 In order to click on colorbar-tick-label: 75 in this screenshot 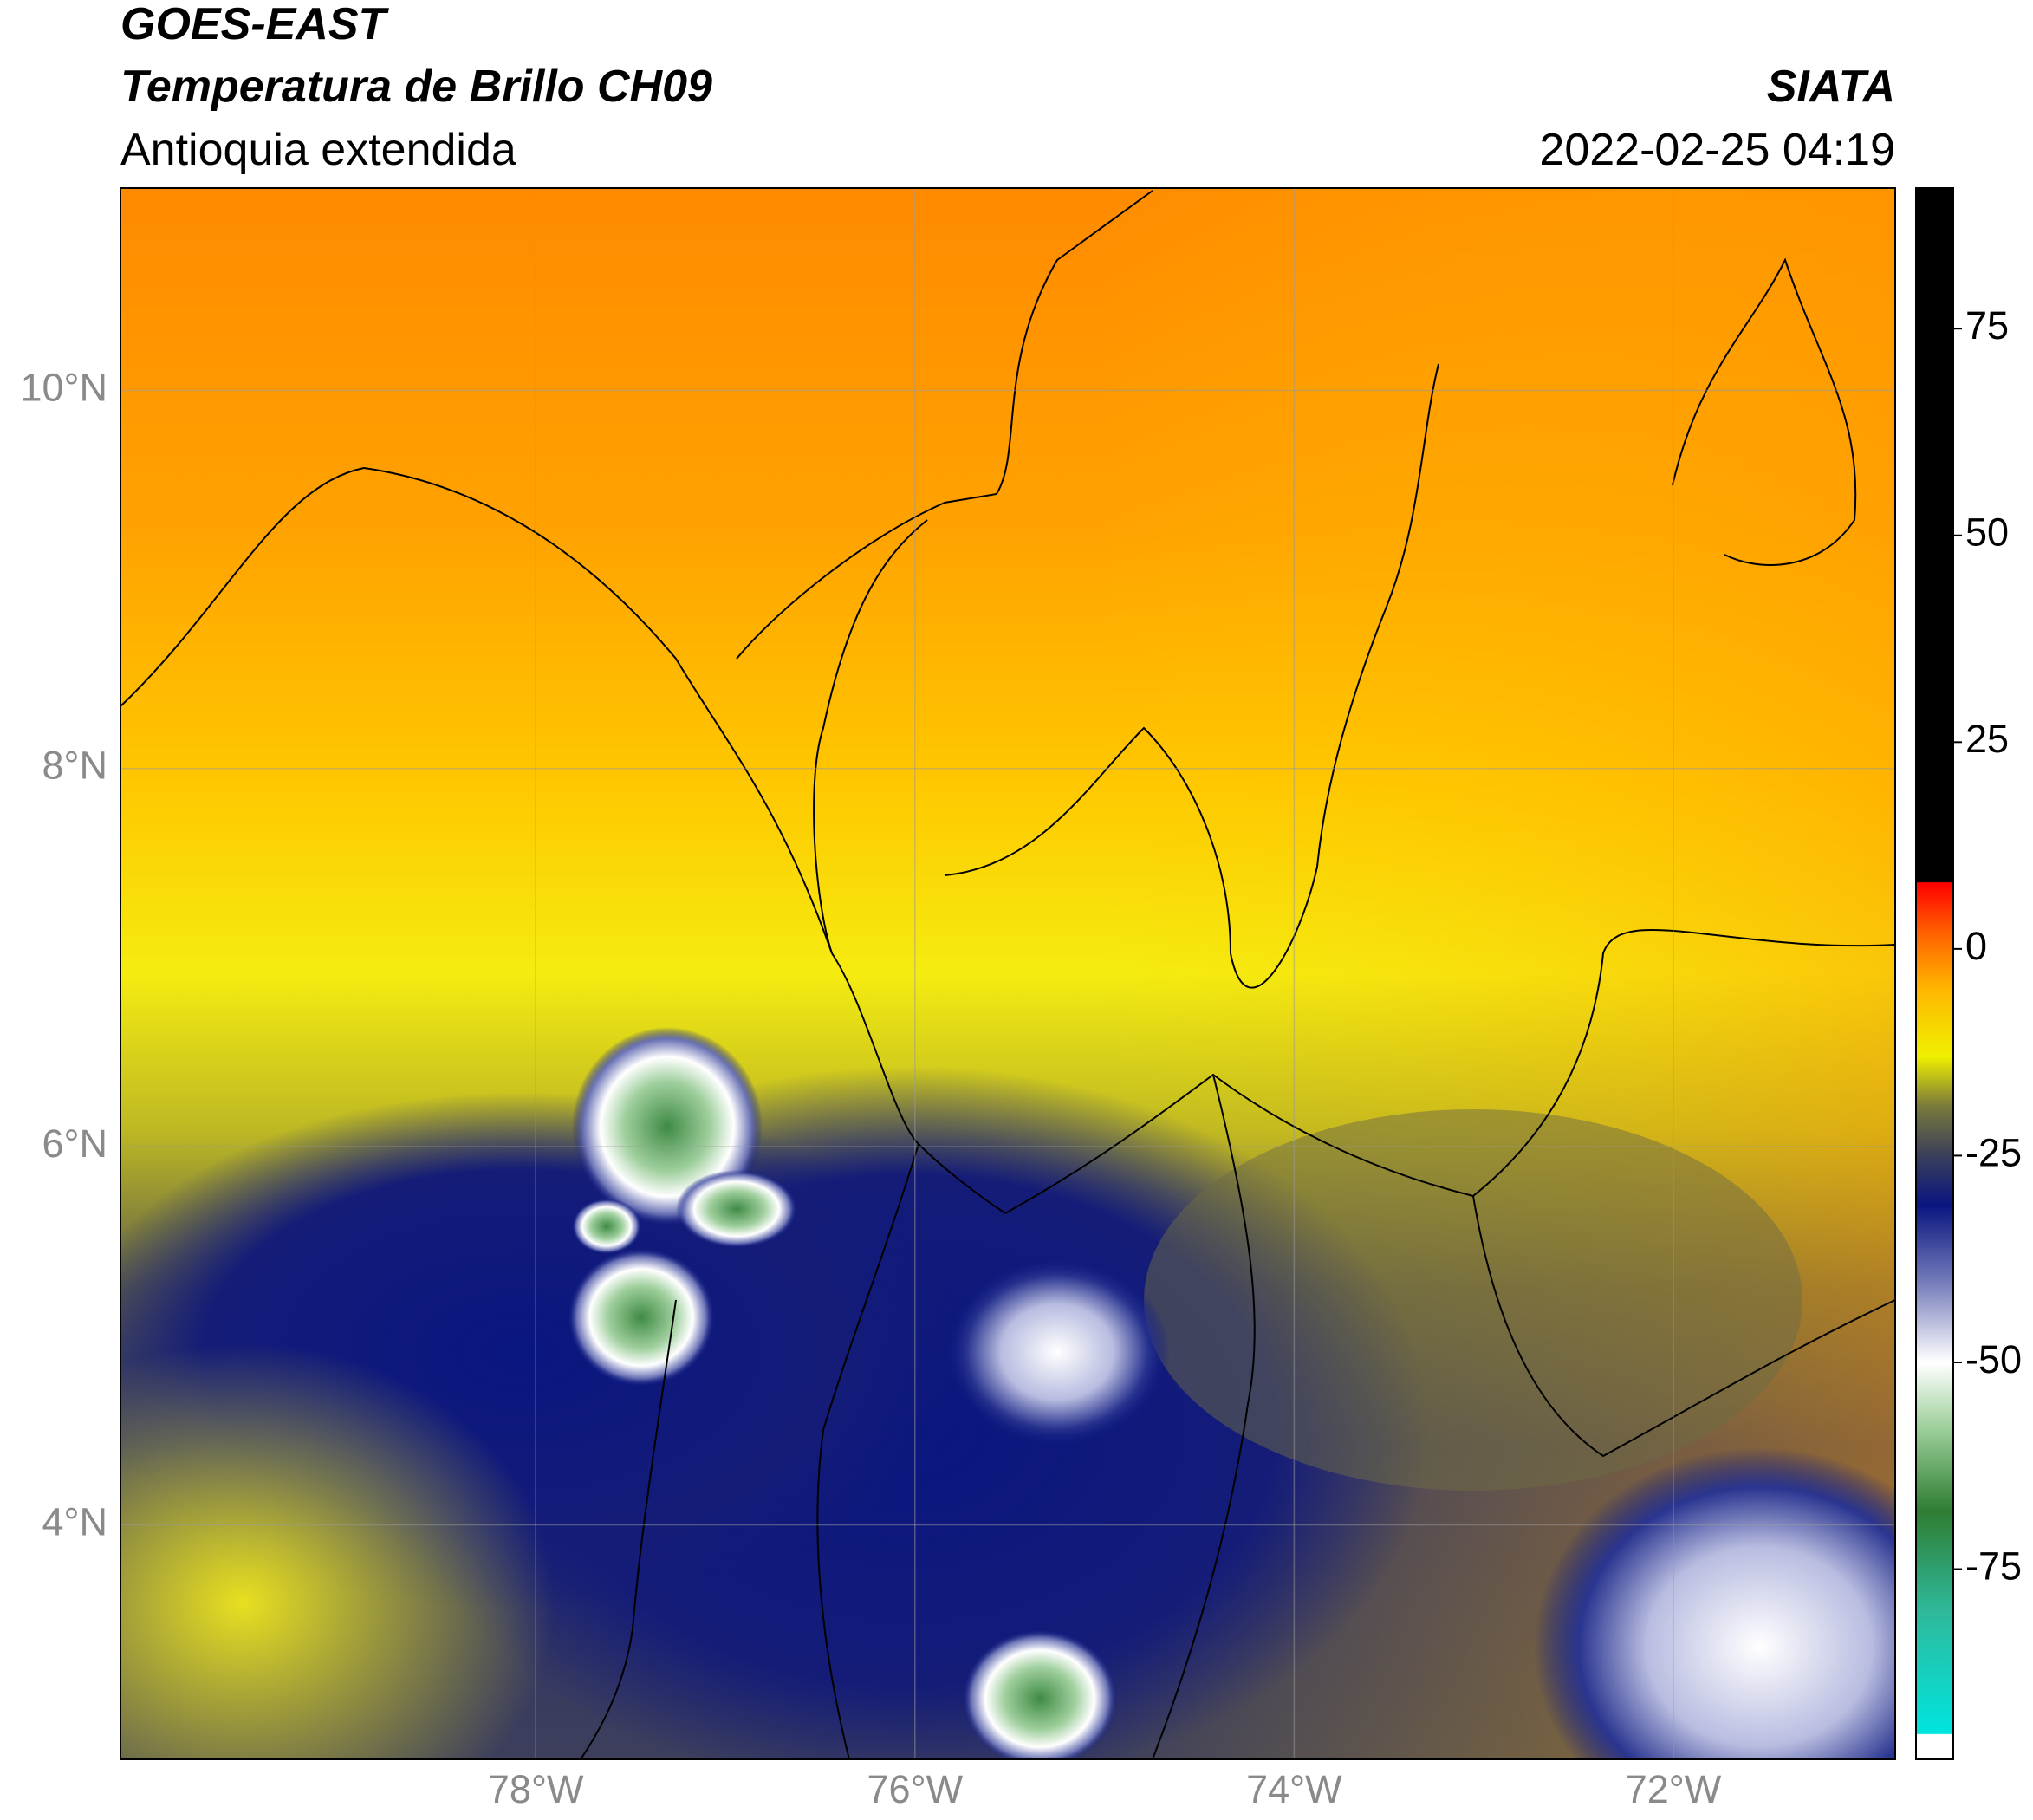, I will do `click(1987, 325)`.